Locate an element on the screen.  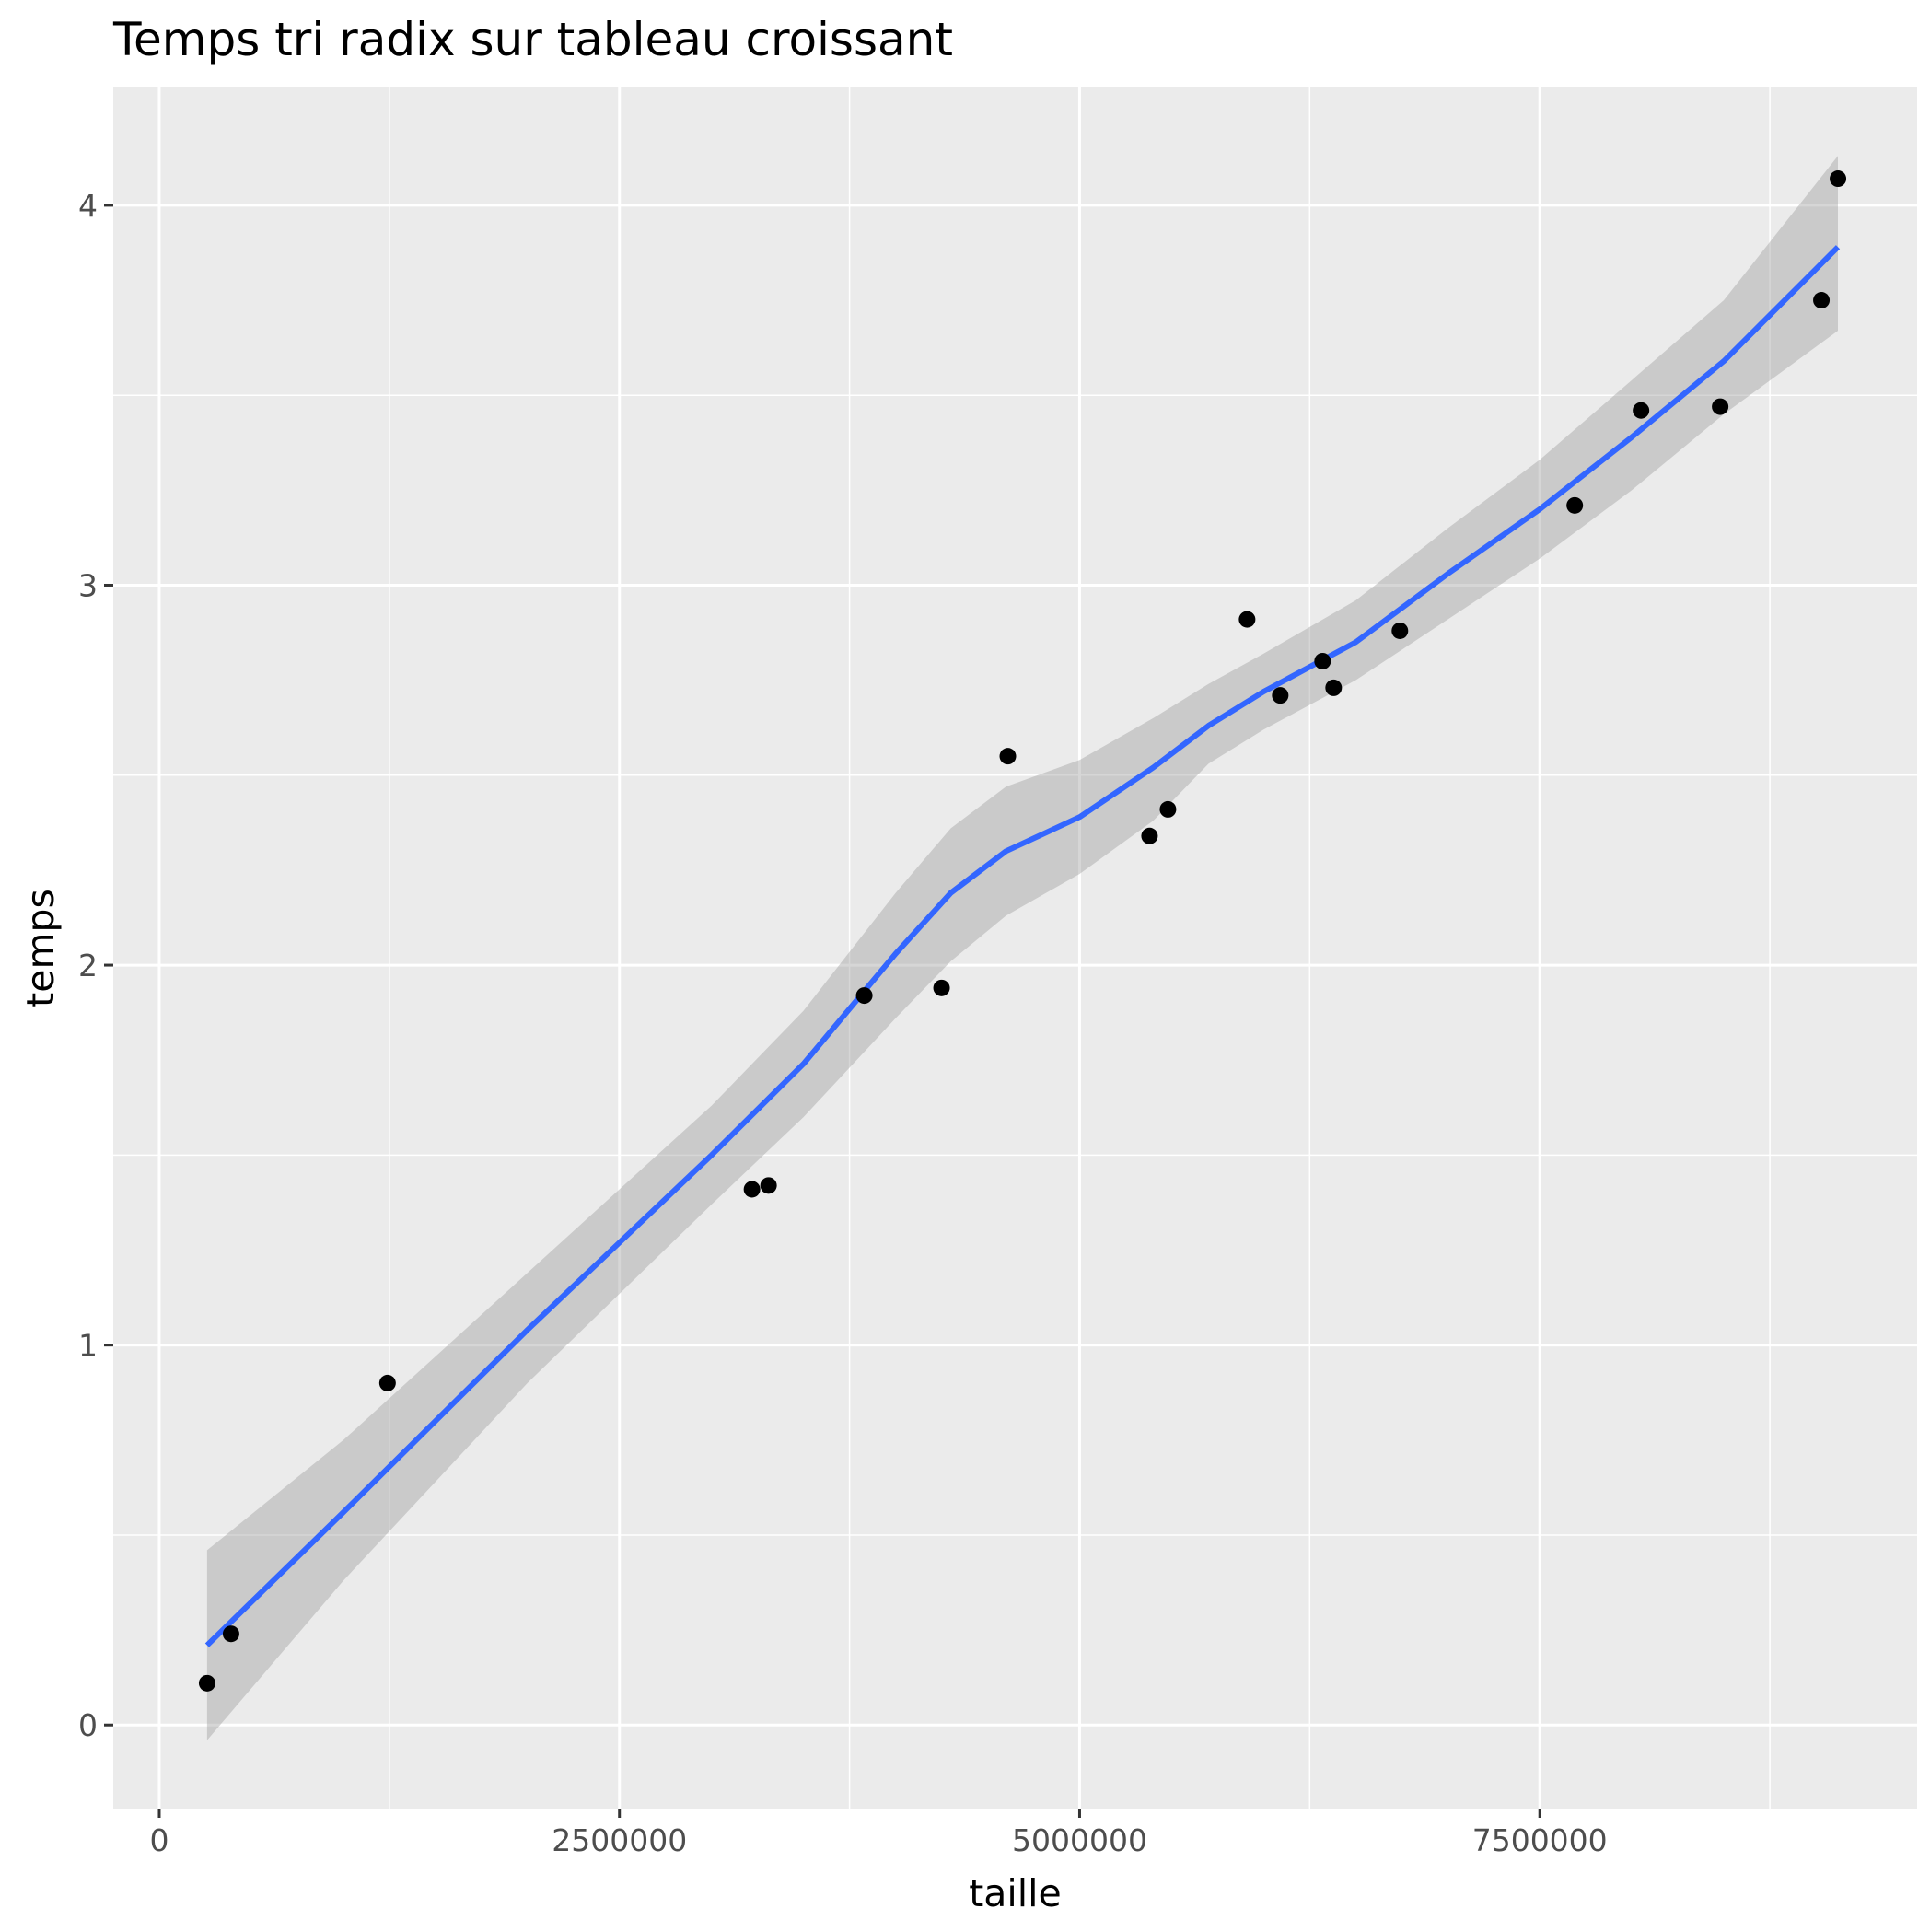
y-tick-label: 3 is located at coordinates (88, 585).